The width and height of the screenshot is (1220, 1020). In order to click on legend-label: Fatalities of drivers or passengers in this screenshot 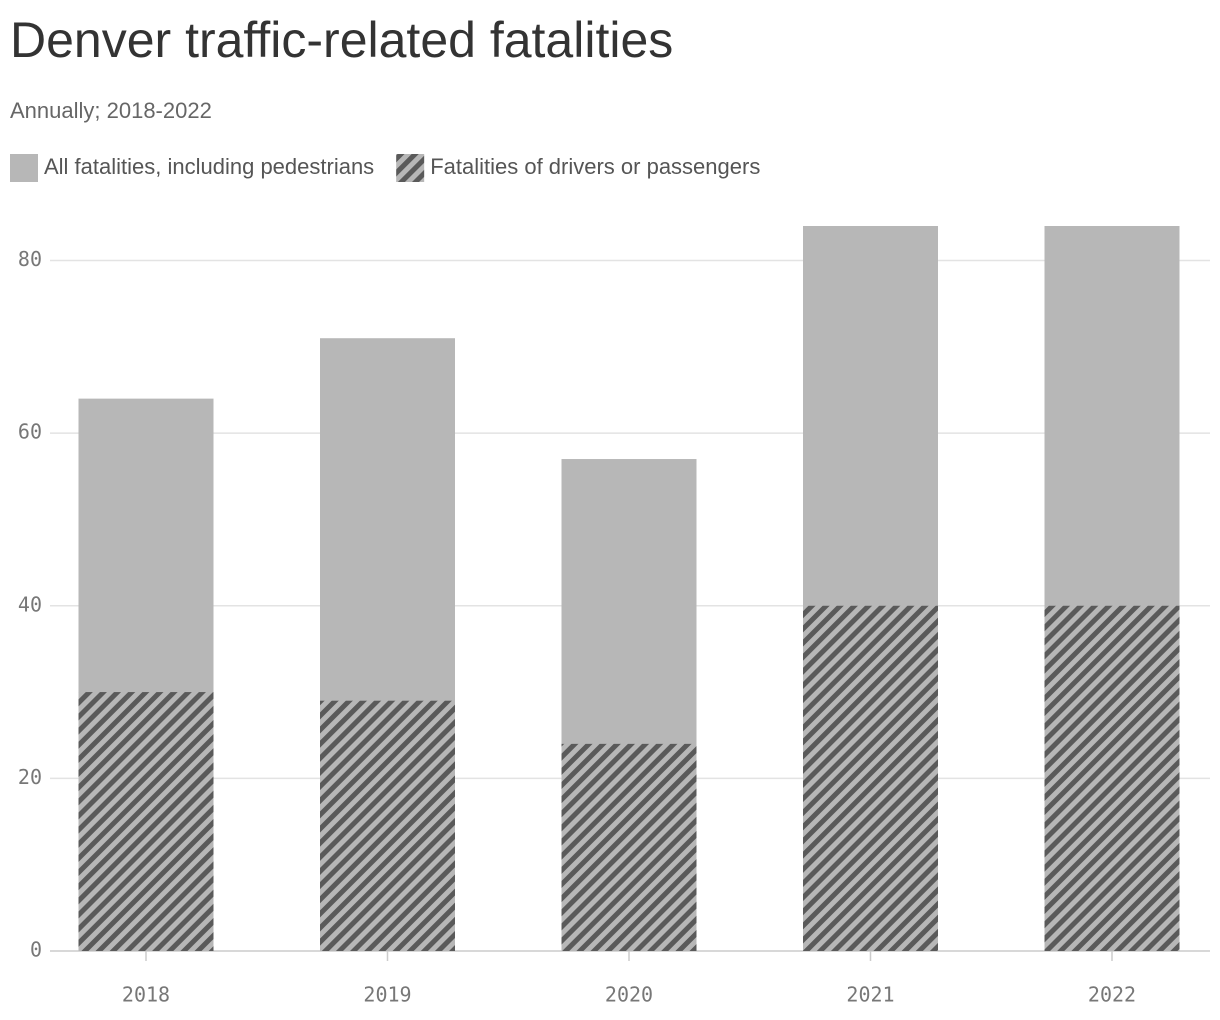, I will do `click(595, 166)`.